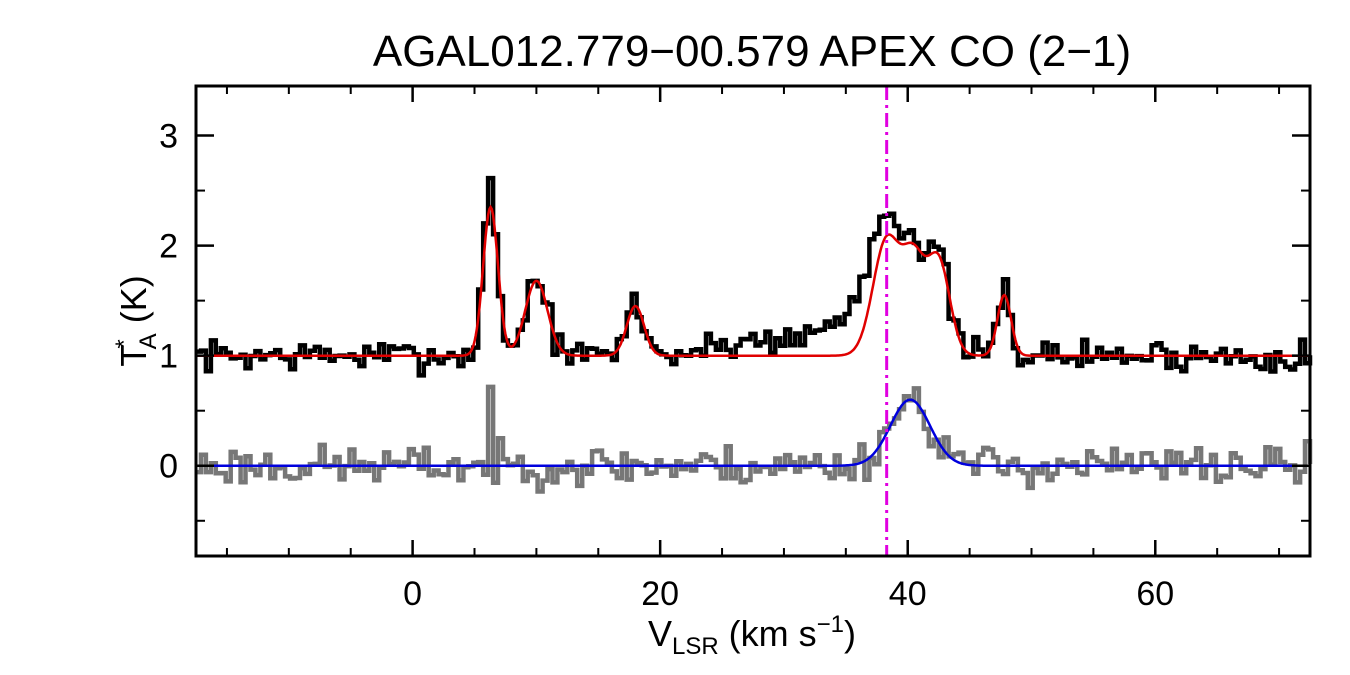  Describe the element at coordinates (695, 646) in the screenshot. I see `x-axis-label-sub: LSR` at that location.